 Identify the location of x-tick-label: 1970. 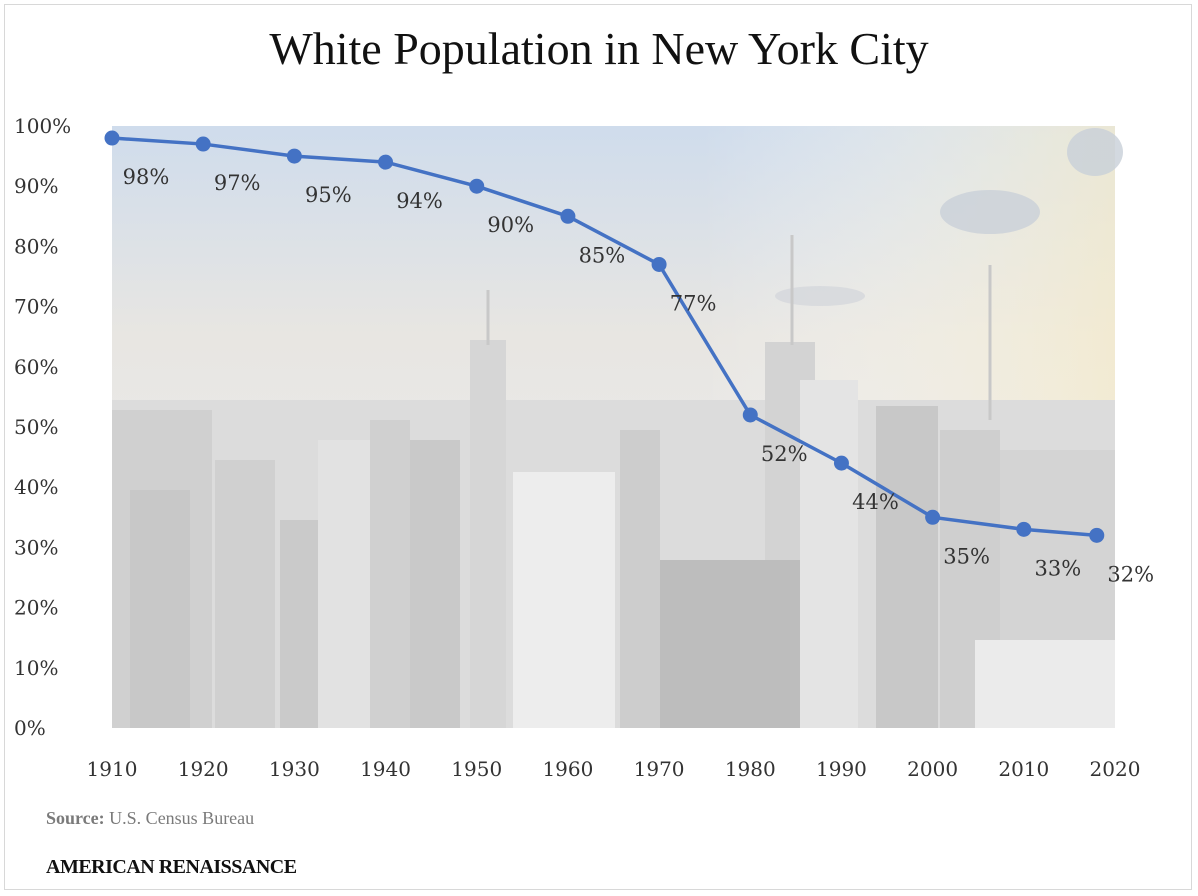
(659, 769).